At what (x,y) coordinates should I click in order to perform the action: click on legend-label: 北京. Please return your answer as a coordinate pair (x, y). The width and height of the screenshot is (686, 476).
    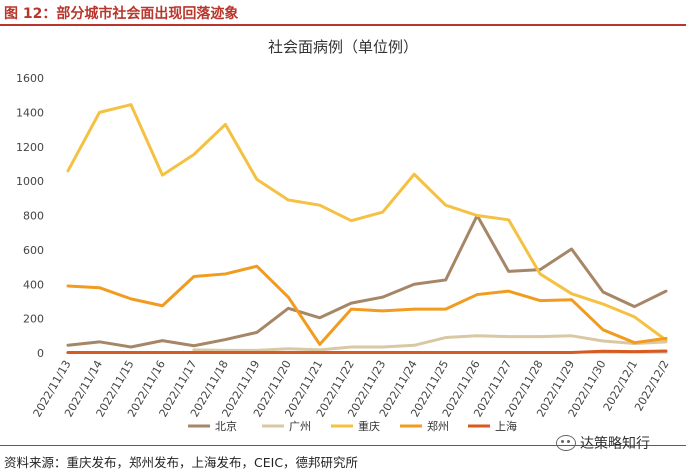
    Looking at the image, I should click on (226, 426).